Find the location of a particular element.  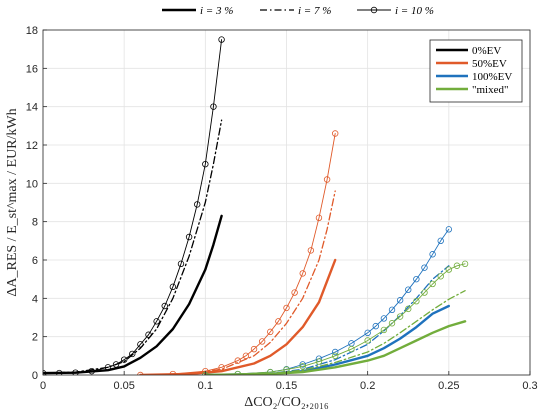

rate-legend-label: i = 10 % is located at coordinates (414, 11).